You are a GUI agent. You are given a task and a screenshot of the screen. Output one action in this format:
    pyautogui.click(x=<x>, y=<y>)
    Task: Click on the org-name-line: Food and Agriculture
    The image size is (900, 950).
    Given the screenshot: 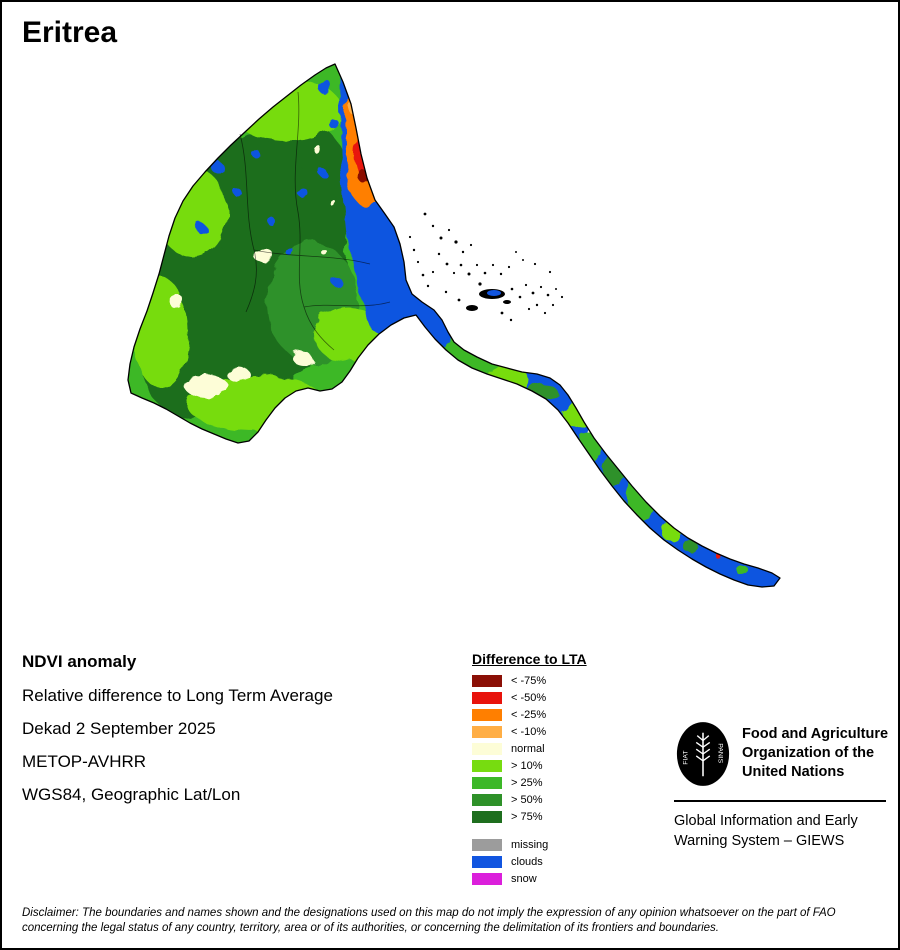 What is the action you would take?
    pyautogui.click(x=815, y=734)
    